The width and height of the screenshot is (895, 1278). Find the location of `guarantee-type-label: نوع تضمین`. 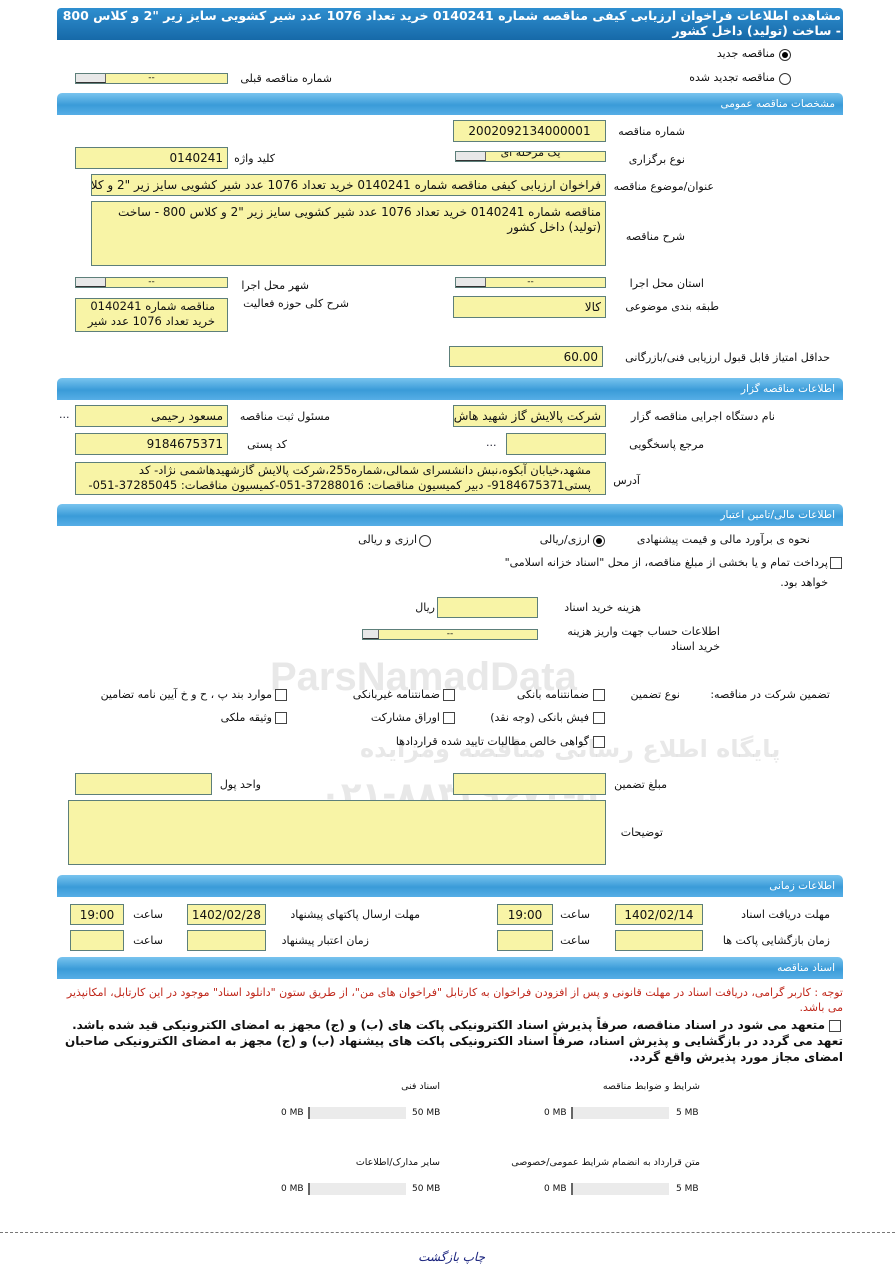

guarantee-type-label: نوع تضمین is located at coordinates (655, 694).